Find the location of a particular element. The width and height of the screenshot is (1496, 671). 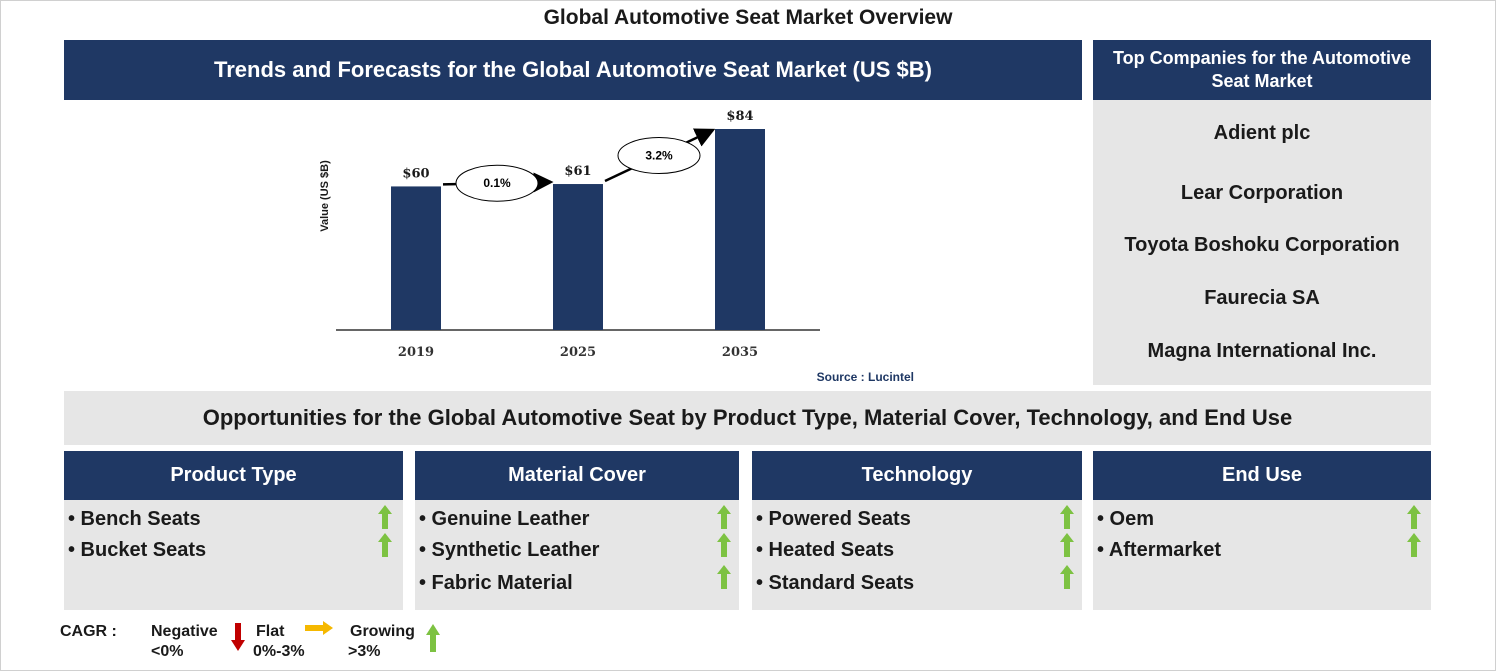

segment-item: • Aftermarket is located at coordinates (1159, 550).